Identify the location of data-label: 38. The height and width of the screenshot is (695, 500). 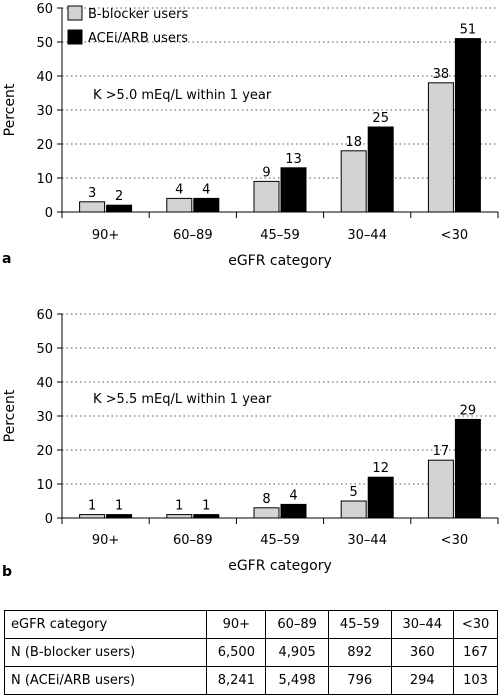
(441, 74).